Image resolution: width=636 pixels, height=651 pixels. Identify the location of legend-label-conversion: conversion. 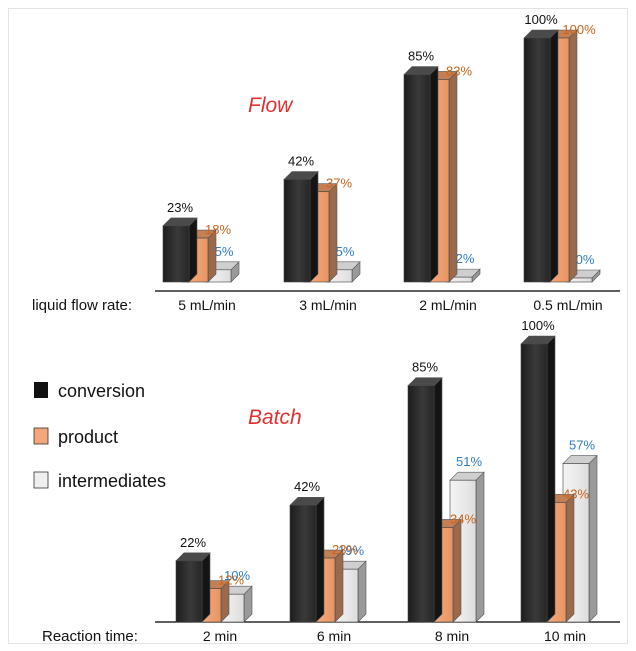
(101, 391).